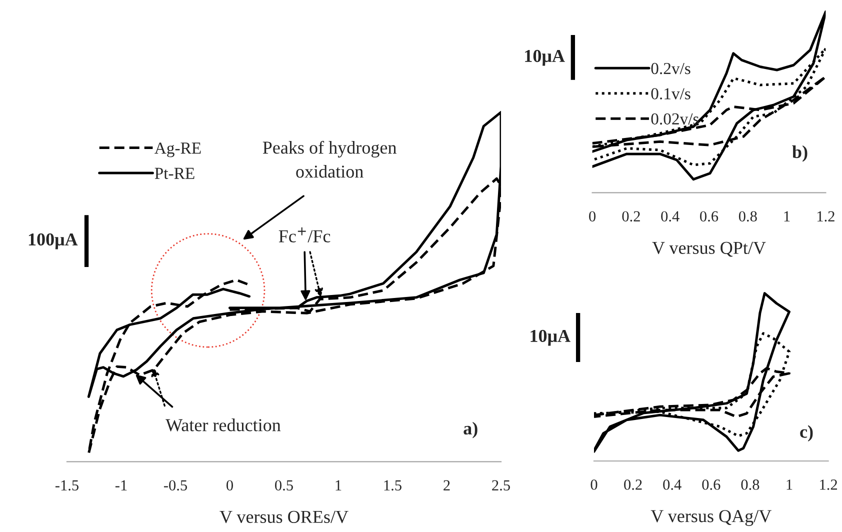 The height and width of the screenshot is (532, 842). What do you see at coordinates (304, 234) in the screenshot?
I see `annotation: Fc$^{+}$/Fc` at bounding box center [304, 234].